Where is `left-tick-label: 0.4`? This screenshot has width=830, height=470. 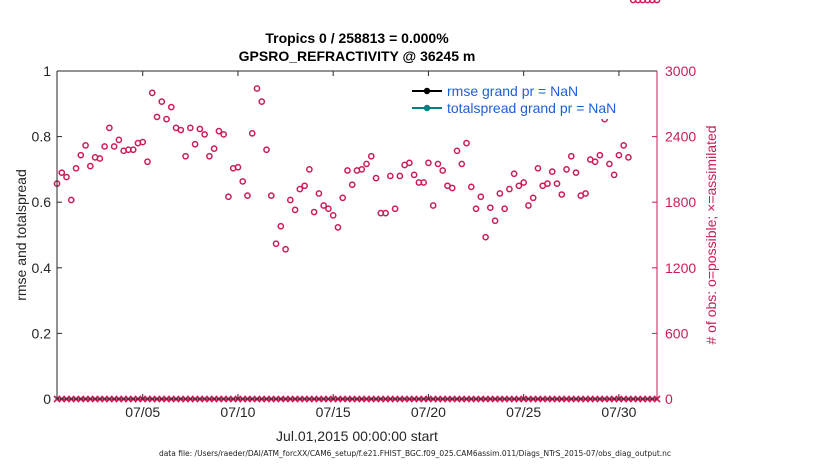 left-tick-label: 0.4 is located at coordinates (42, 268).